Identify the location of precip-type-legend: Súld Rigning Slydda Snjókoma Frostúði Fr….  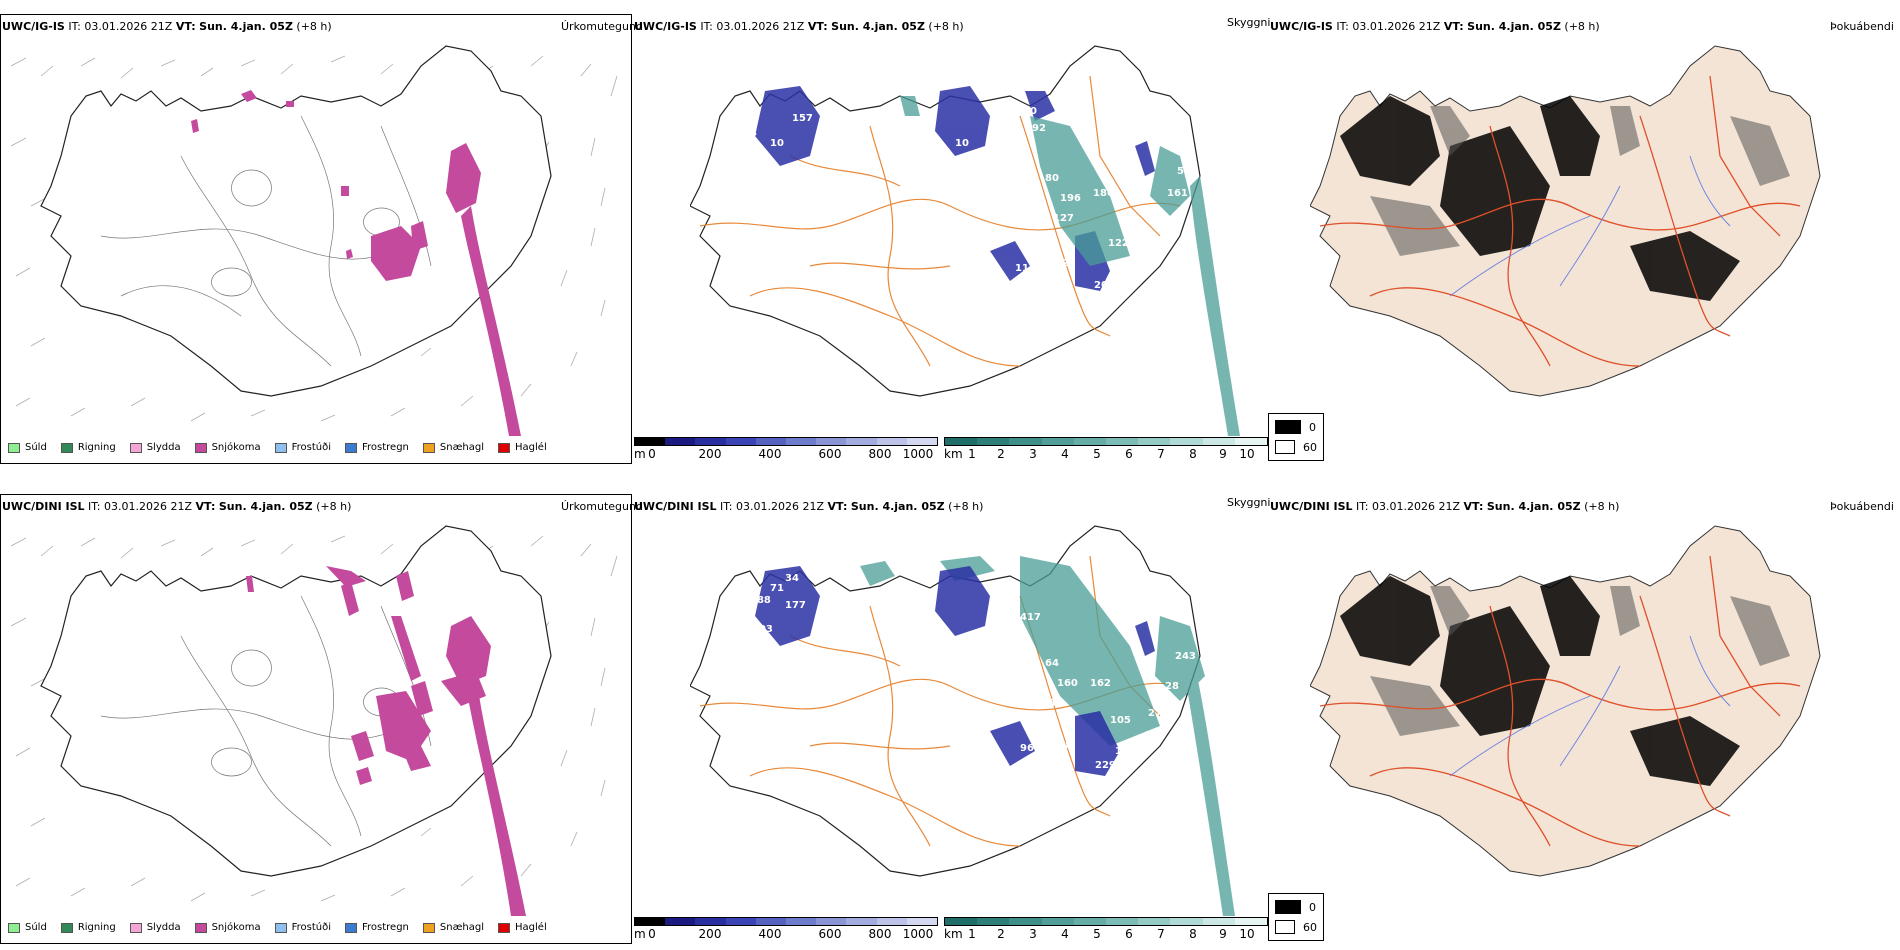
(277, 447).